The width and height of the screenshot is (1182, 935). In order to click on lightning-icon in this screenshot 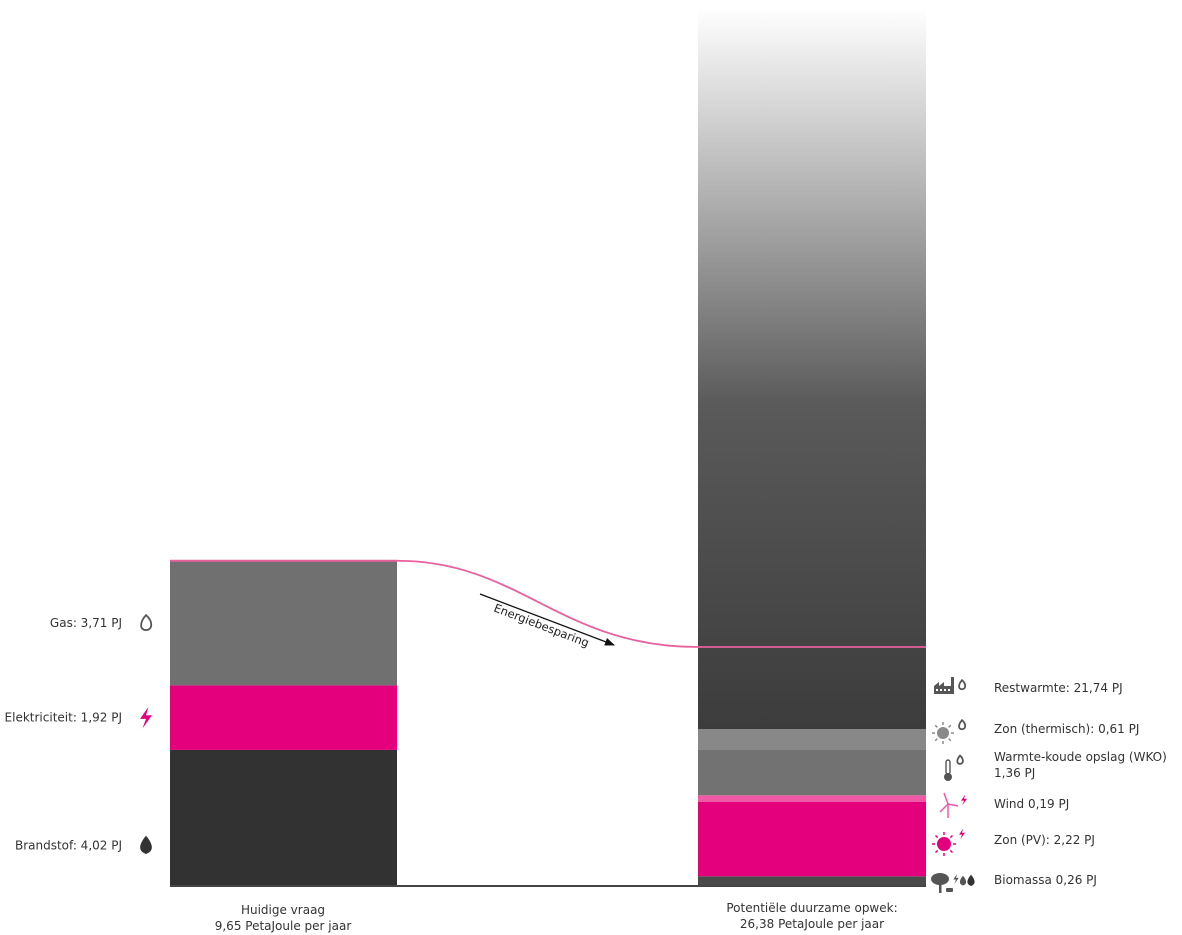, I will do `click(146, 717)`.